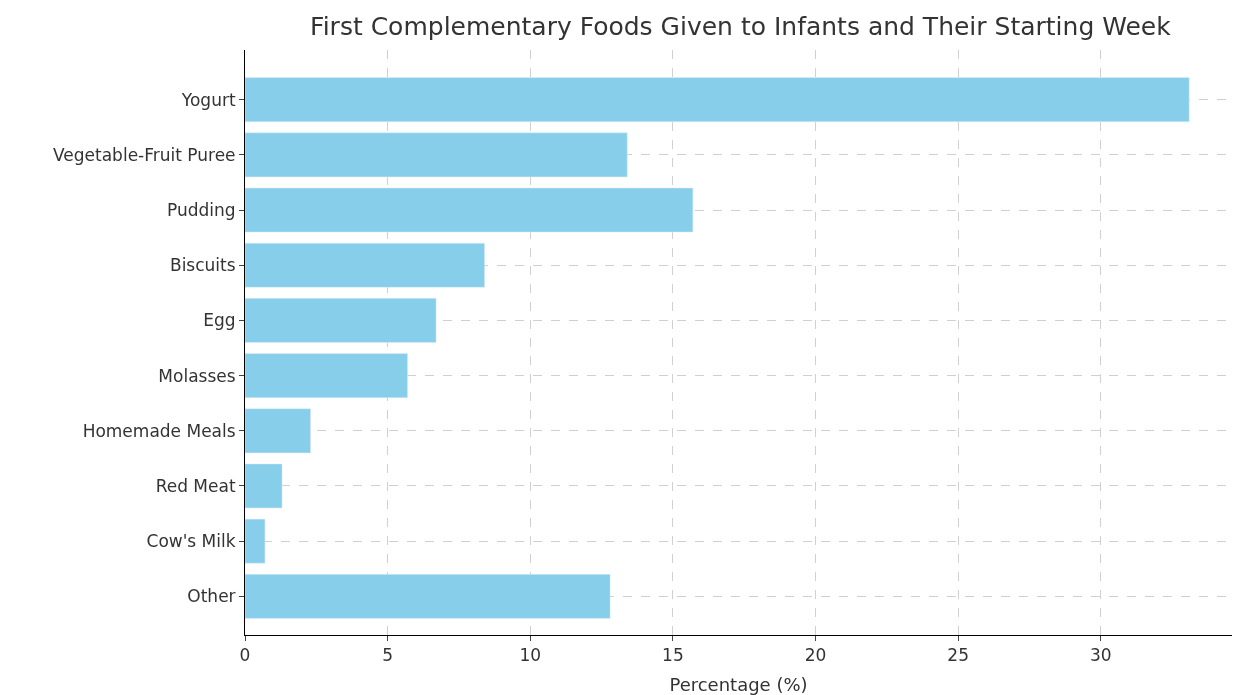 The image size is (1234, 695). I want to click on y-tick-label: Cow's Milk, so click(191, 541).